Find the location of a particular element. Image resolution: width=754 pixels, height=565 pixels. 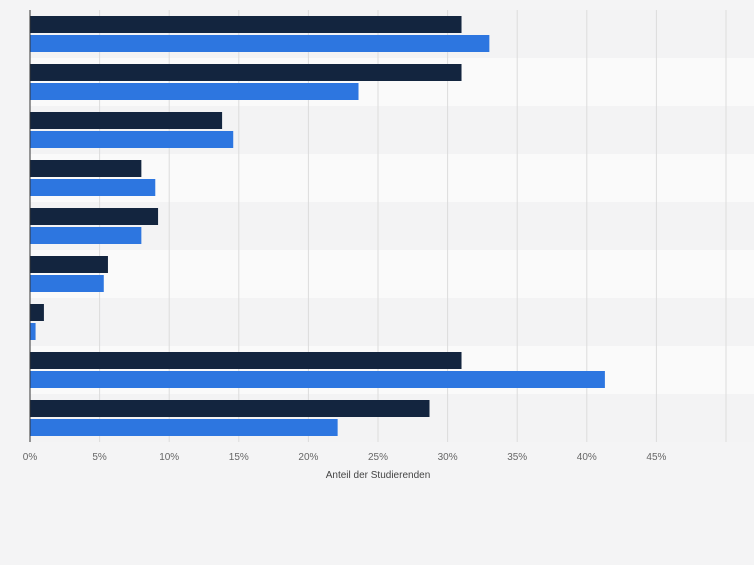

x-tick-label: 45% is located at coordinates (656, 457).